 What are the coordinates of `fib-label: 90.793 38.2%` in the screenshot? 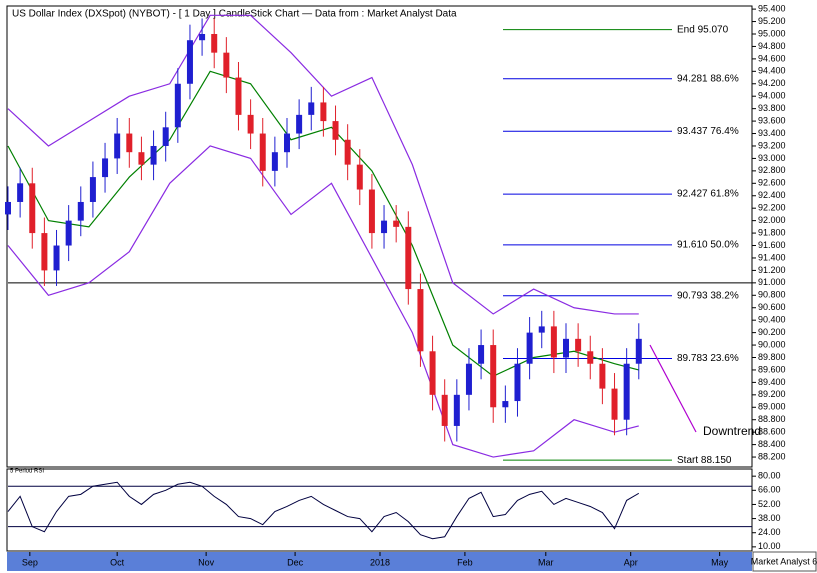 It's located at (708, 295).